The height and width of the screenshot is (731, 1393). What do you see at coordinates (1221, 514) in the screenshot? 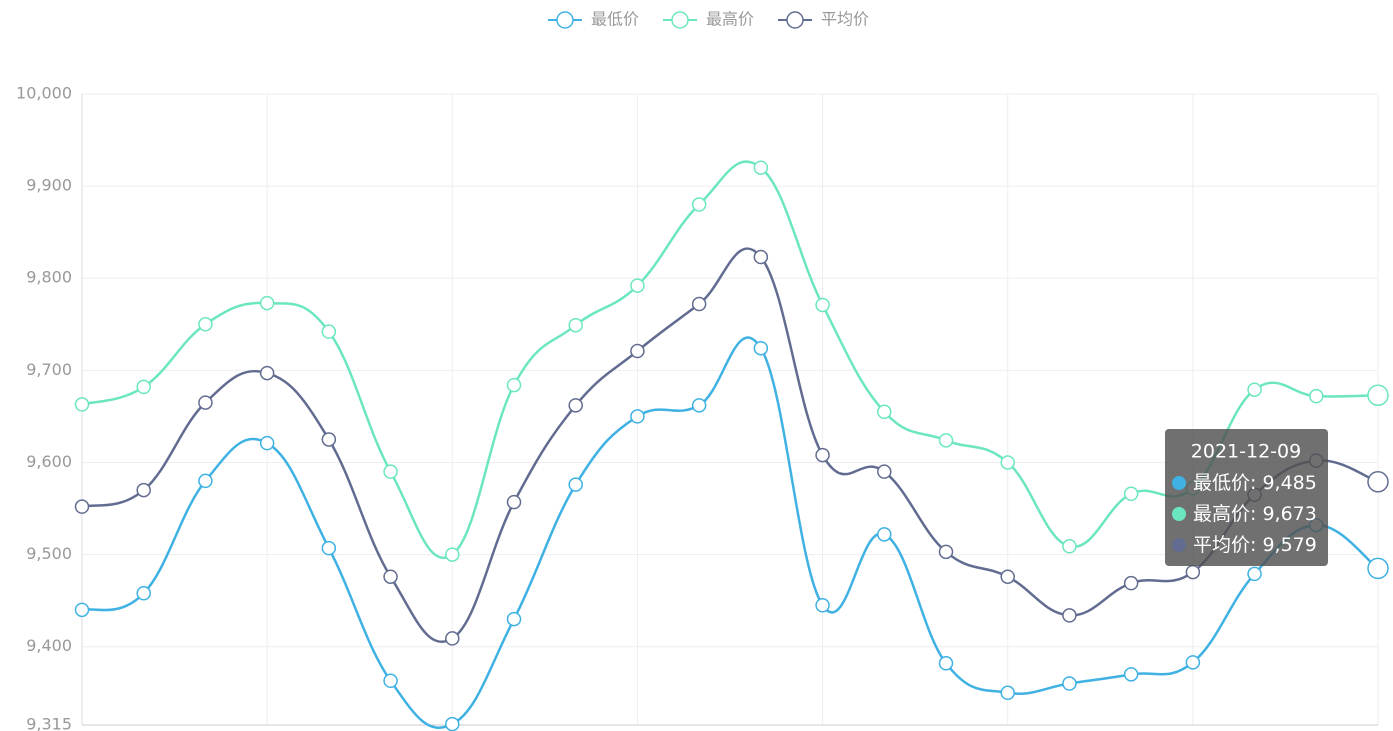
I see `tooltip-name: 最高价` at bounding box center [1221, 514].